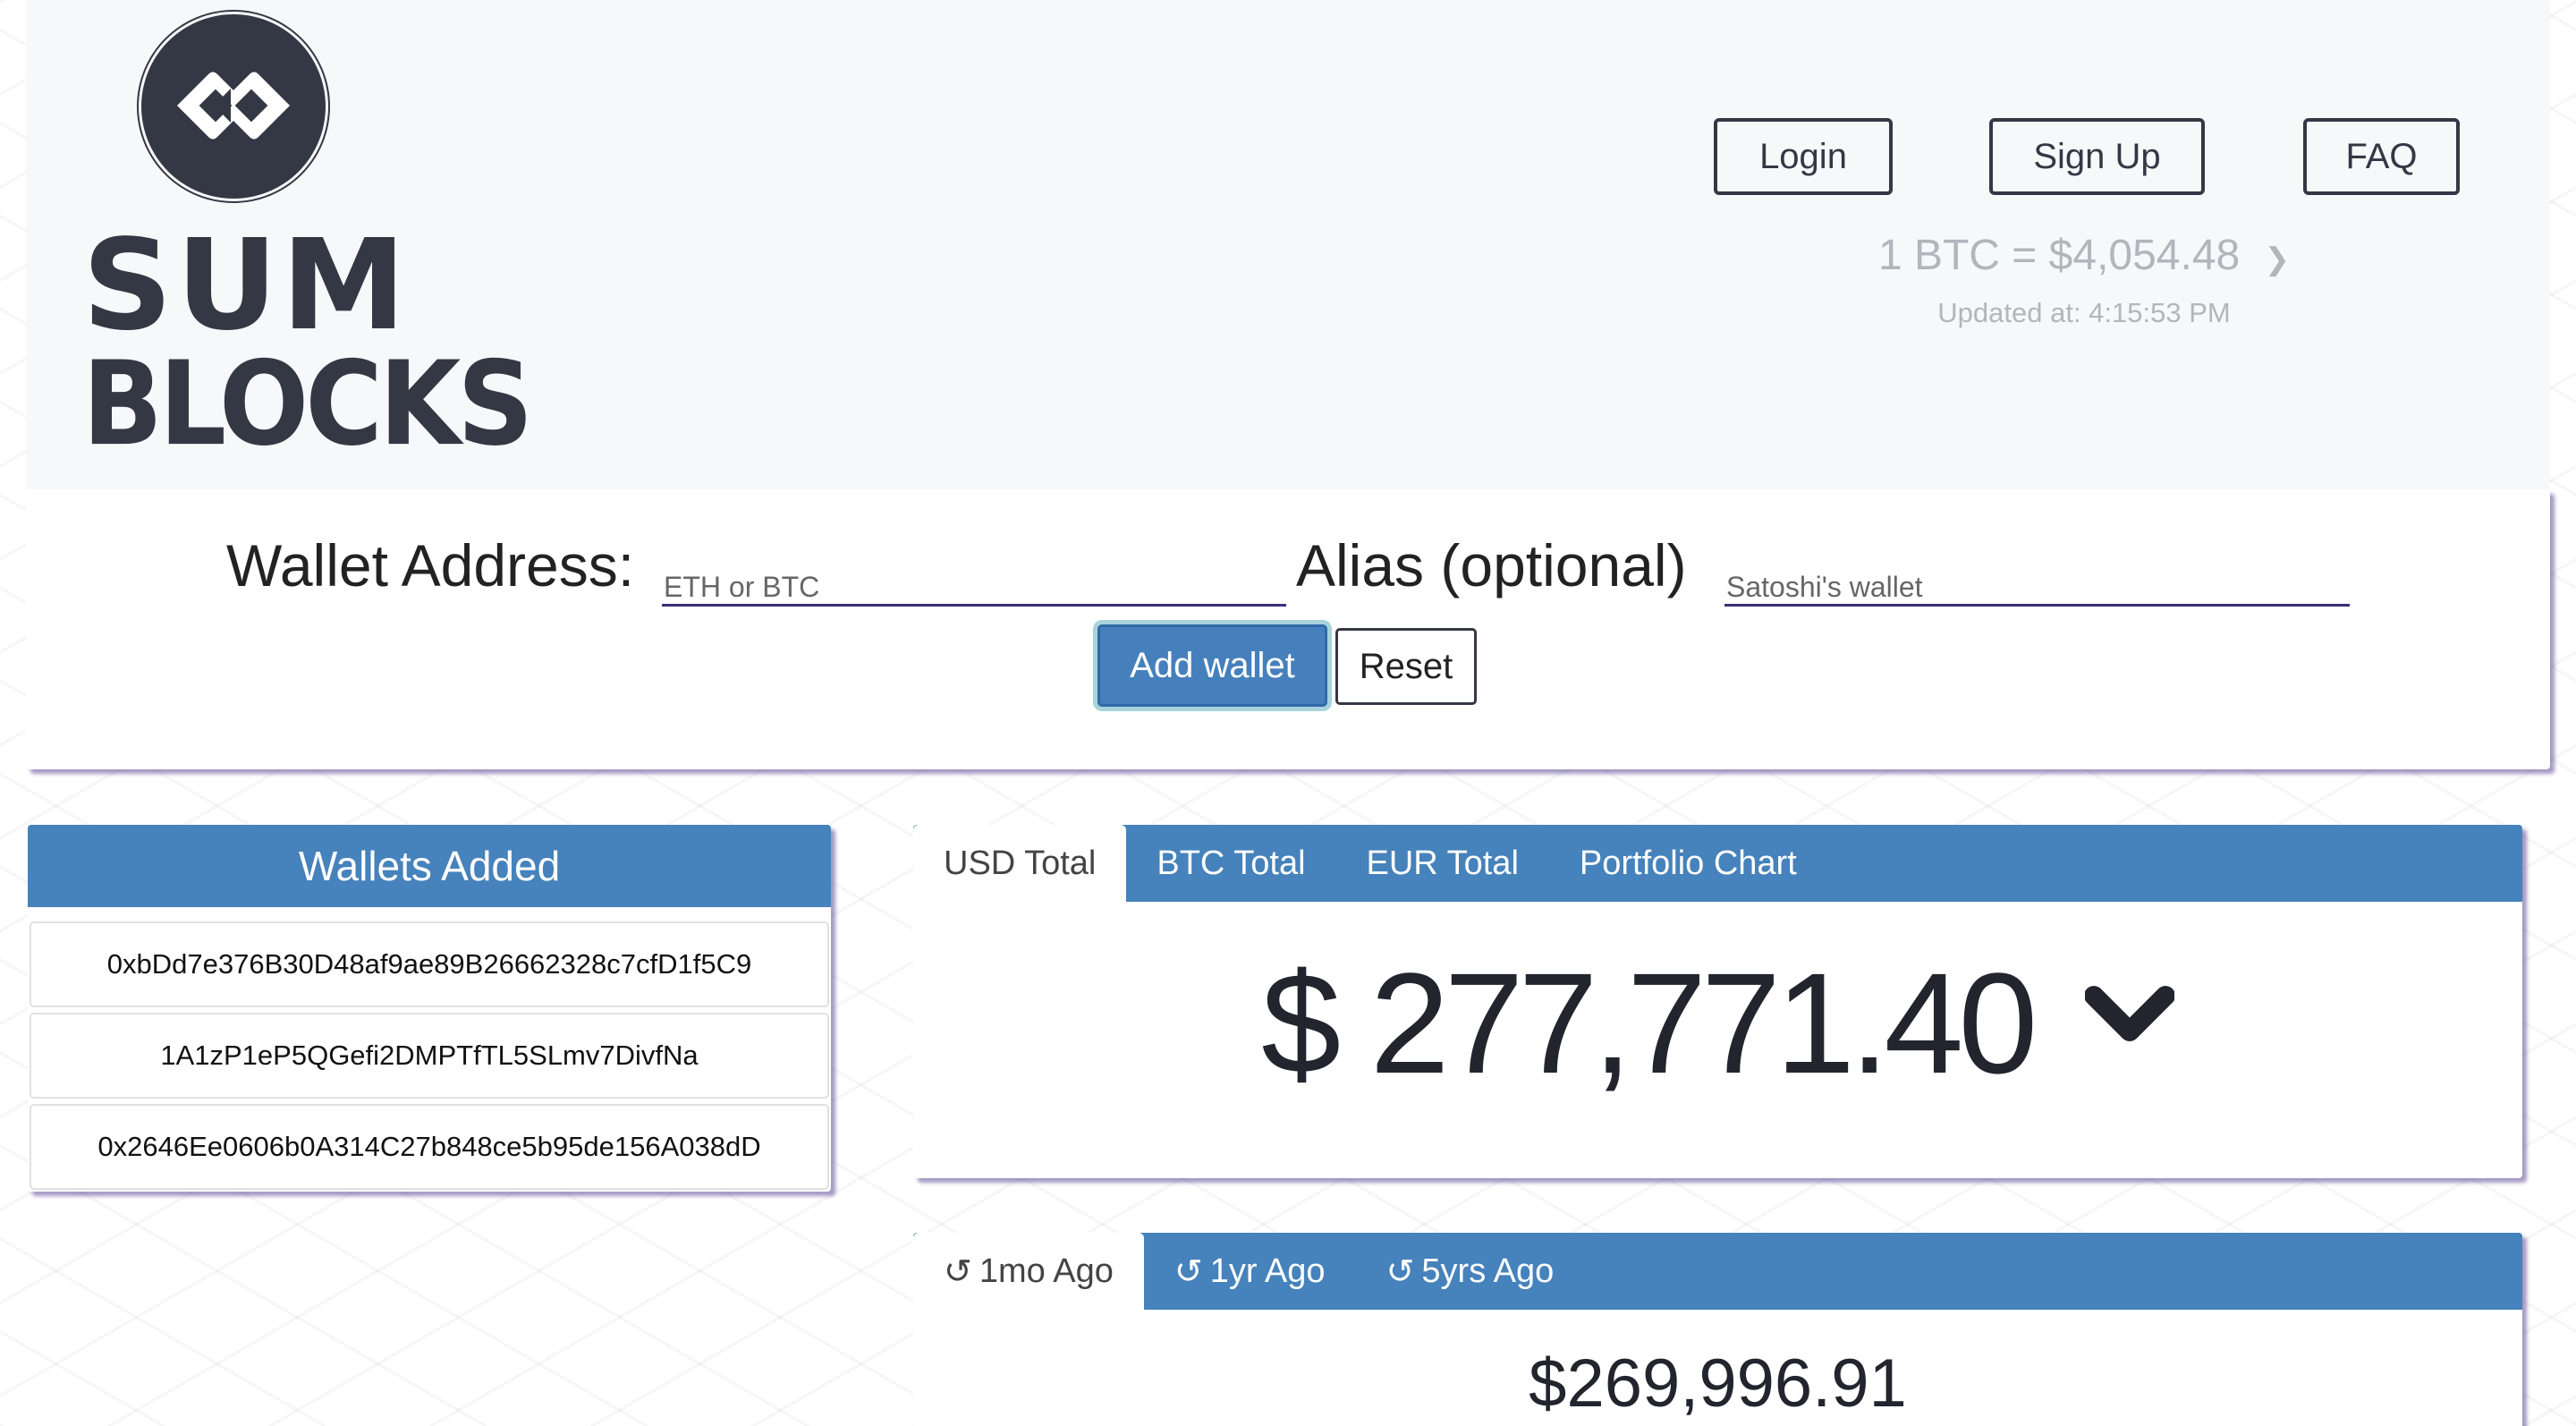 This screenshot has width=2576, height=1426. Describe the element at coordinates (974, 584) in the screenshot. I see `wallet-address-input` at that location.